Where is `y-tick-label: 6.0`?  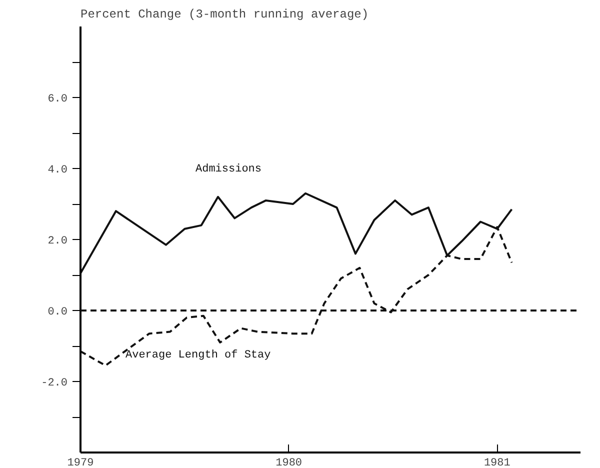
y-tick-label: 6.0 is located at coordinates (58, 100).